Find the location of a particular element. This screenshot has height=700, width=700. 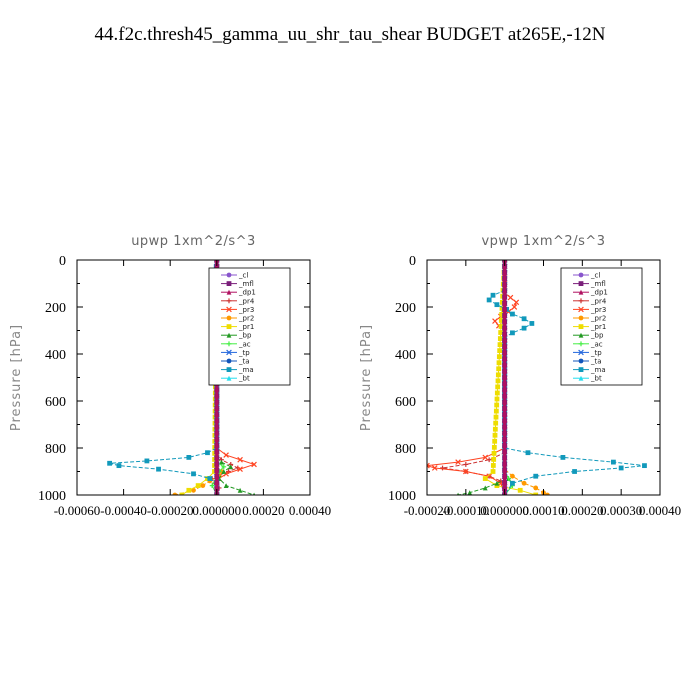

y-tick-label: 600 is located at coordinates (405, 402).